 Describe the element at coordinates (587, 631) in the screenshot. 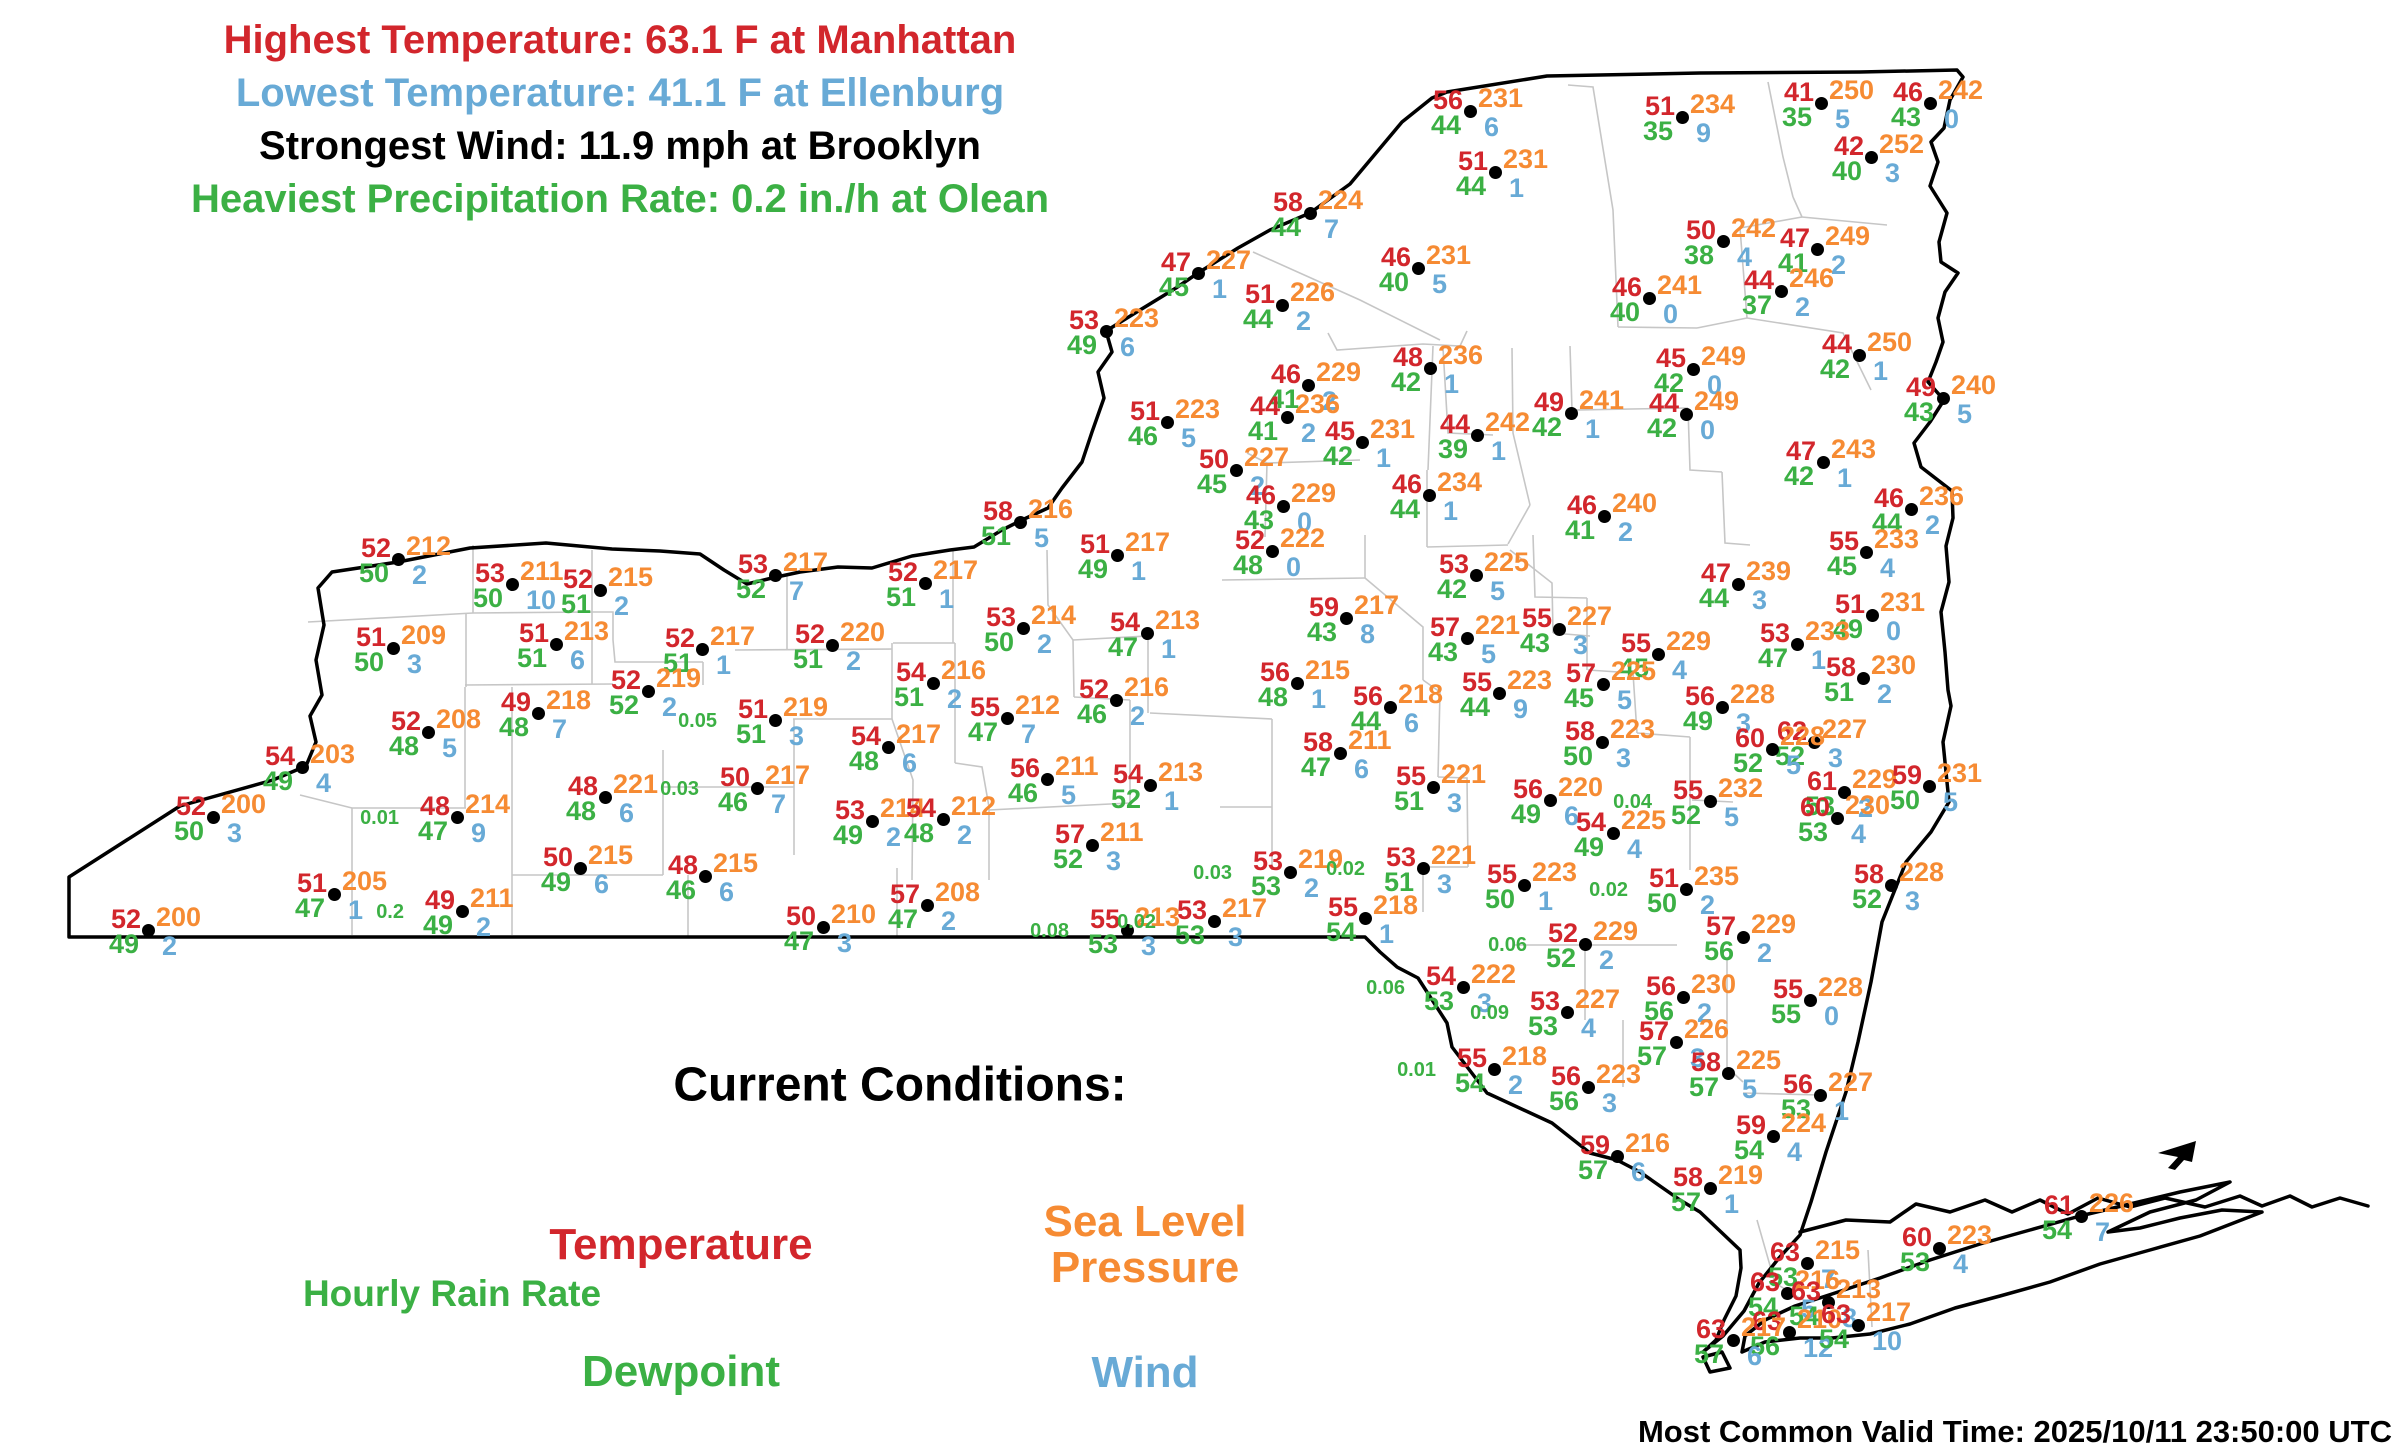

I see `station-pressure: 213` at that location.